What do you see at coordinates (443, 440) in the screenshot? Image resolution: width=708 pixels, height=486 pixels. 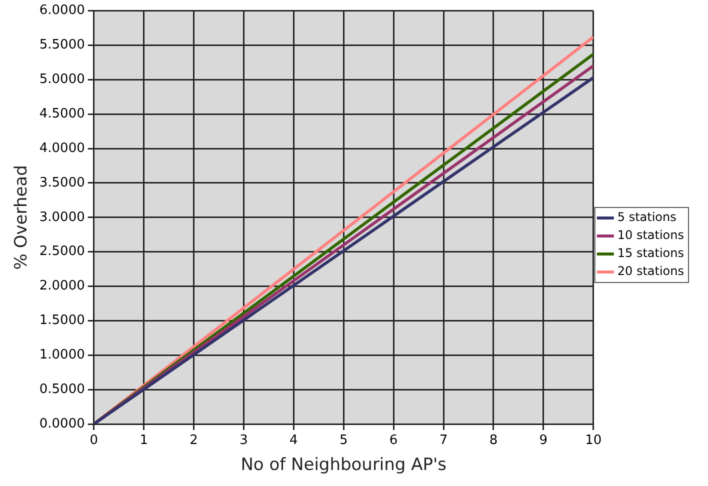 I see `x-tick-label: 7` at bounding box center [443, 440].